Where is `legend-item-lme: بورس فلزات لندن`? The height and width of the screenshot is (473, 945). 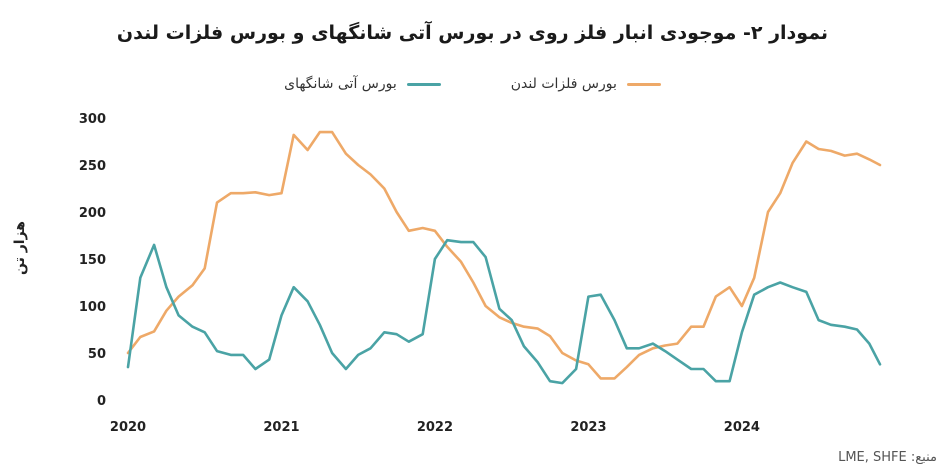
legend-item-lme: بورس فلزات لندن is located at coordinates (586, 84).